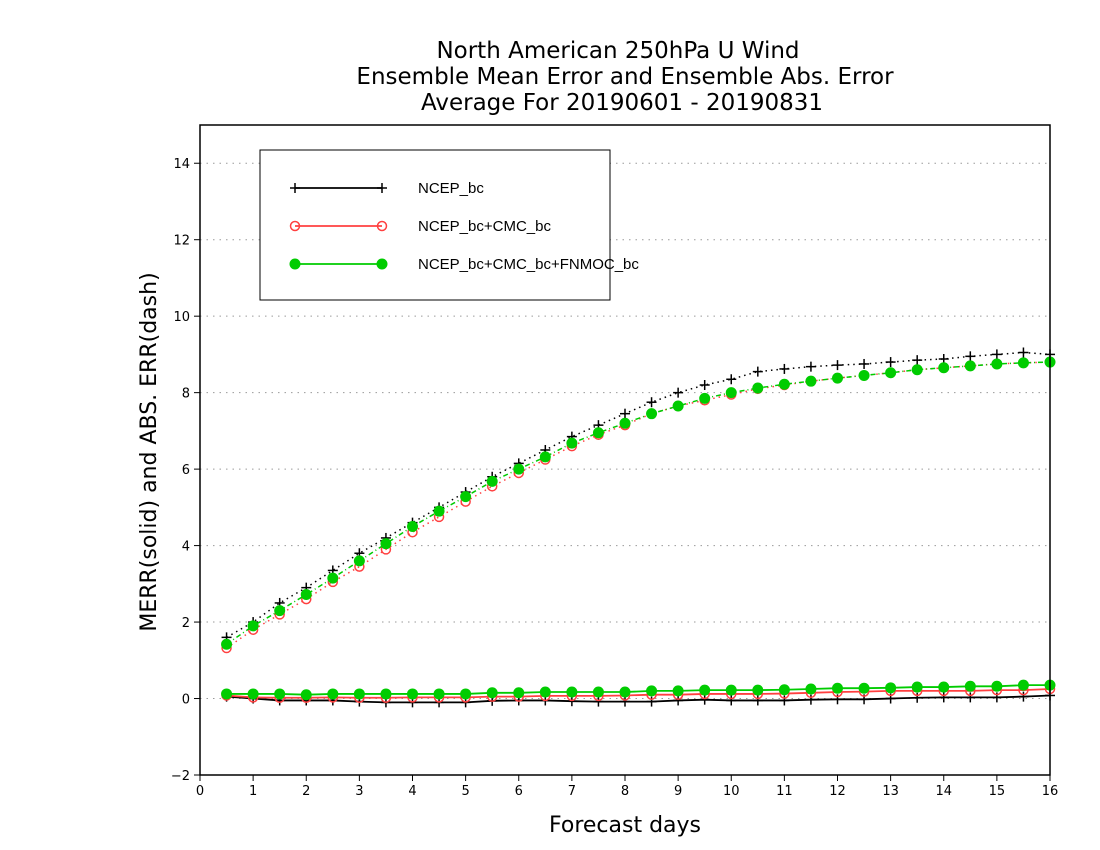  I want to click on legend-label: NCEP_bc+CMC_bc+FNMOC_bc, so click(528, 264).